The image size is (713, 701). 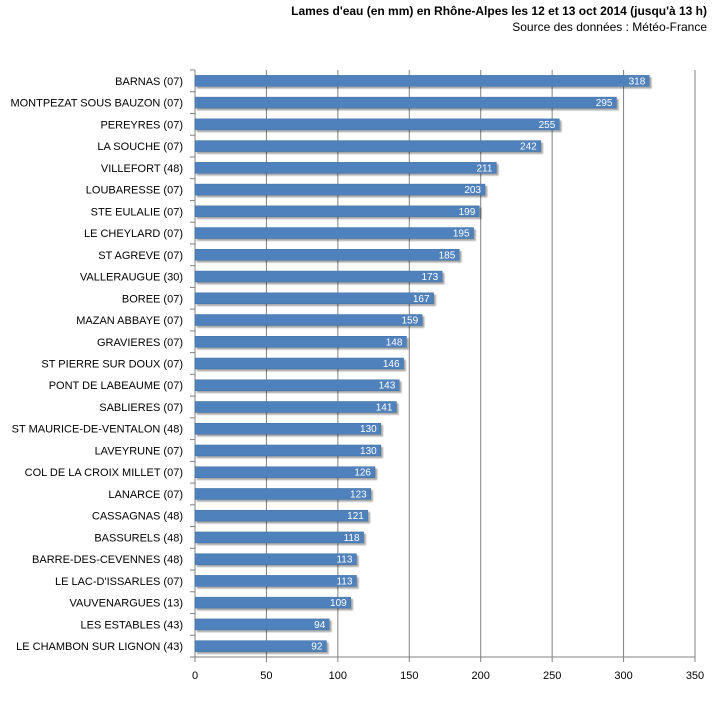 I want to click on category-label: BARNAS (07), so click(x=149, y=82).